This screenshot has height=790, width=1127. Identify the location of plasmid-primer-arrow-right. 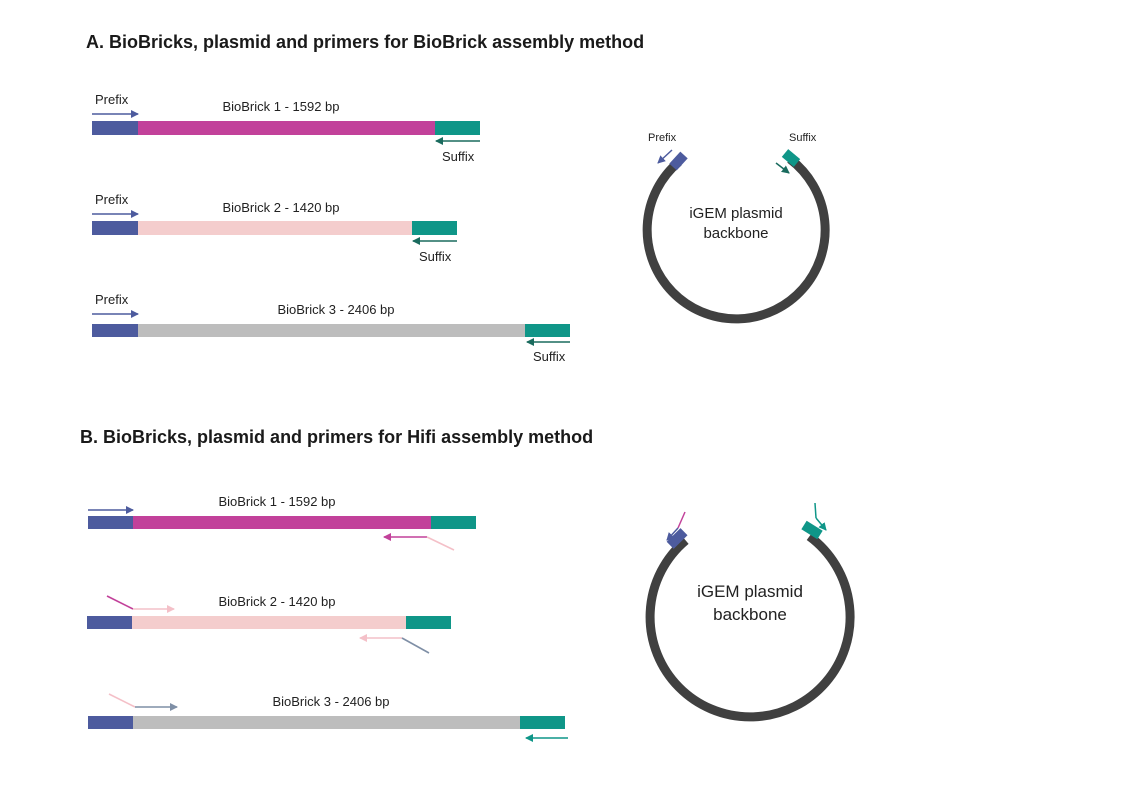
(821, 524).